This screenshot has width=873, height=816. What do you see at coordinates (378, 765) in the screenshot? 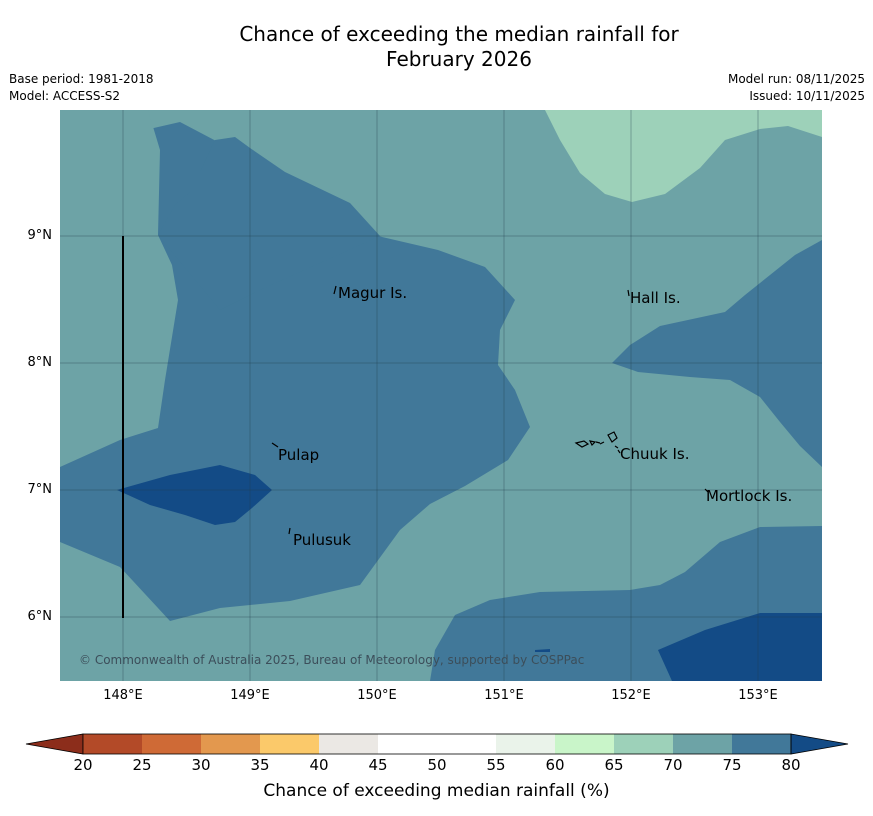
I see `cb-tick-45: 45` at bounding box center [378, 765].